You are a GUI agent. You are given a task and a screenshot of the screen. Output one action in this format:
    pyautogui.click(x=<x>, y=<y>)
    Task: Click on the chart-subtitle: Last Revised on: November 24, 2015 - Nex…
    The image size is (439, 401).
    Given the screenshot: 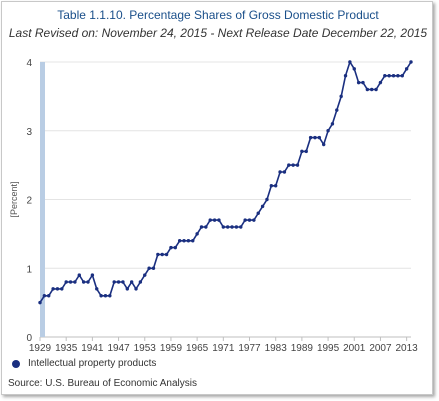 What is the action you would take?
    pyautogui.click(x=218, y=33)
    